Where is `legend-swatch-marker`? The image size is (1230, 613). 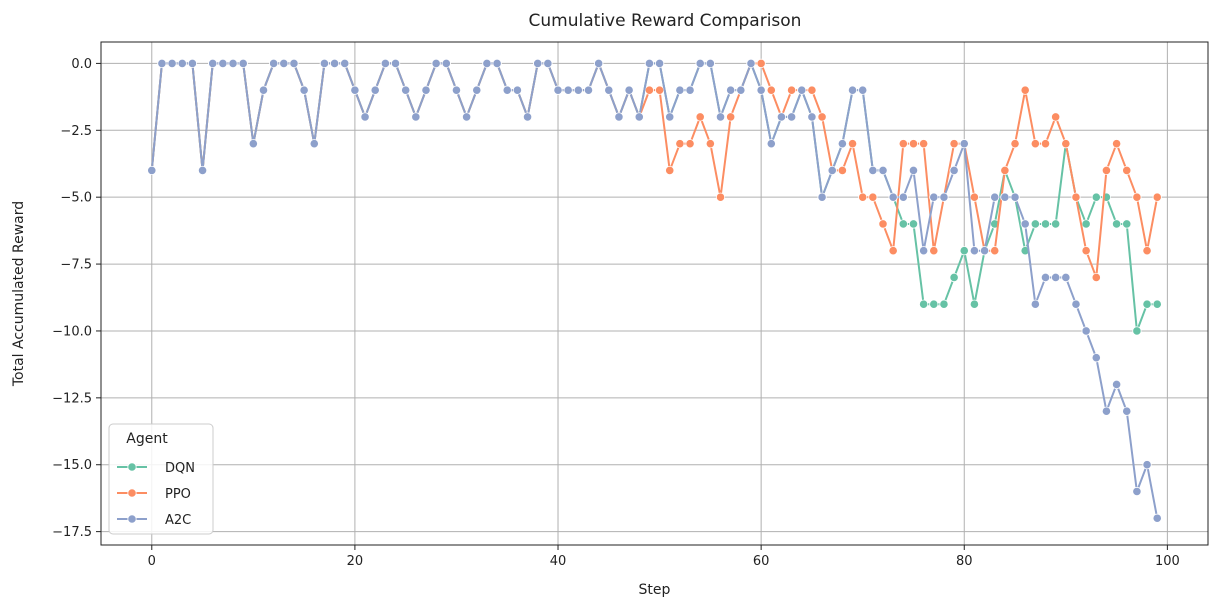
legend-swatch-marker is located at coordinates (132, 519).